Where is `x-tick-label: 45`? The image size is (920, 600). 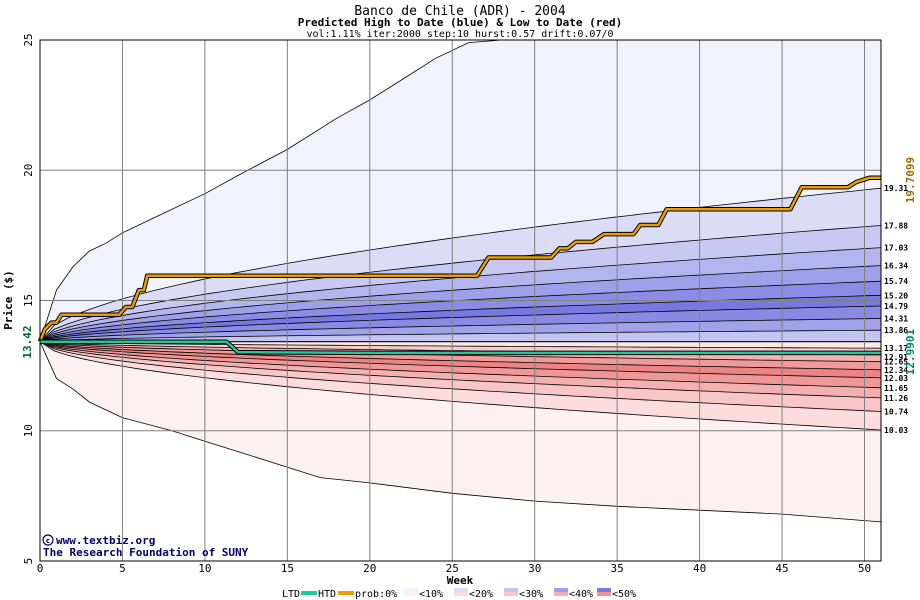 x-tick-label: 45 is located at coordinates (781, 568).